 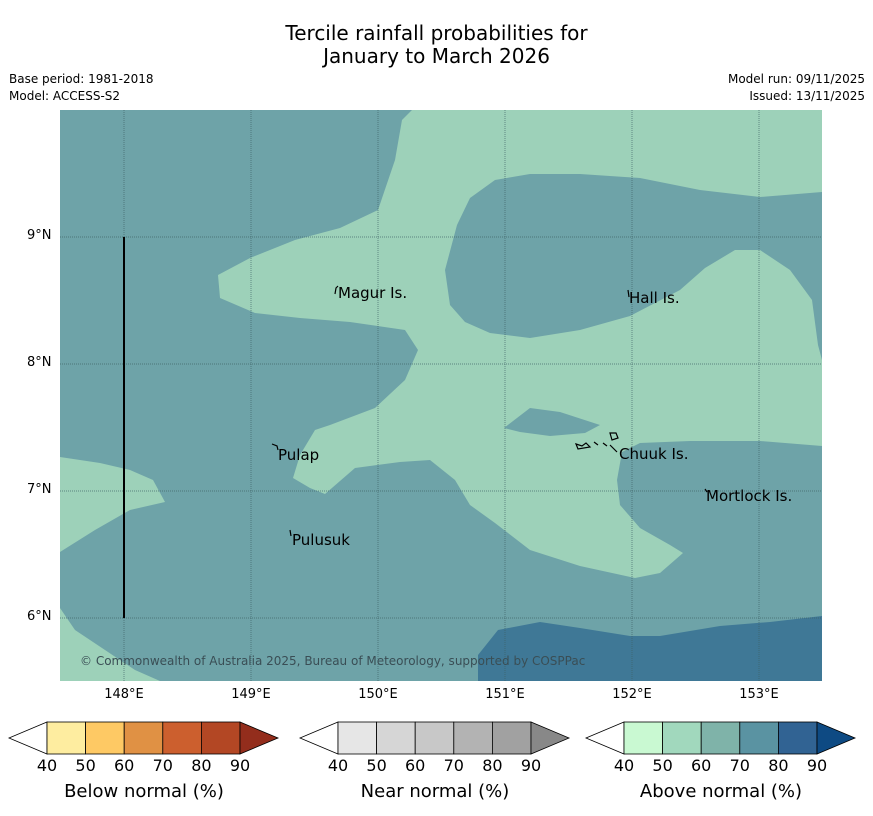 What do you see at coordinates (778, 765) in the screenshot?
I see `colorbar-above-tick-80: 80` at bounding box center [778, 765].